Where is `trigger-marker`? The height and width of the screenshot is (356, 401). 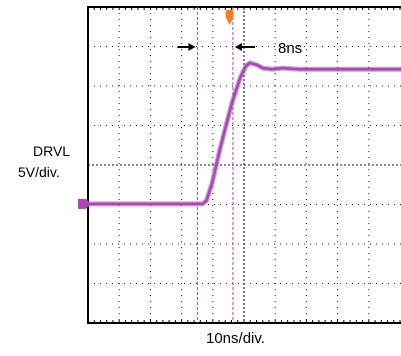 trigger-marker is located at coordinates (229, 14).